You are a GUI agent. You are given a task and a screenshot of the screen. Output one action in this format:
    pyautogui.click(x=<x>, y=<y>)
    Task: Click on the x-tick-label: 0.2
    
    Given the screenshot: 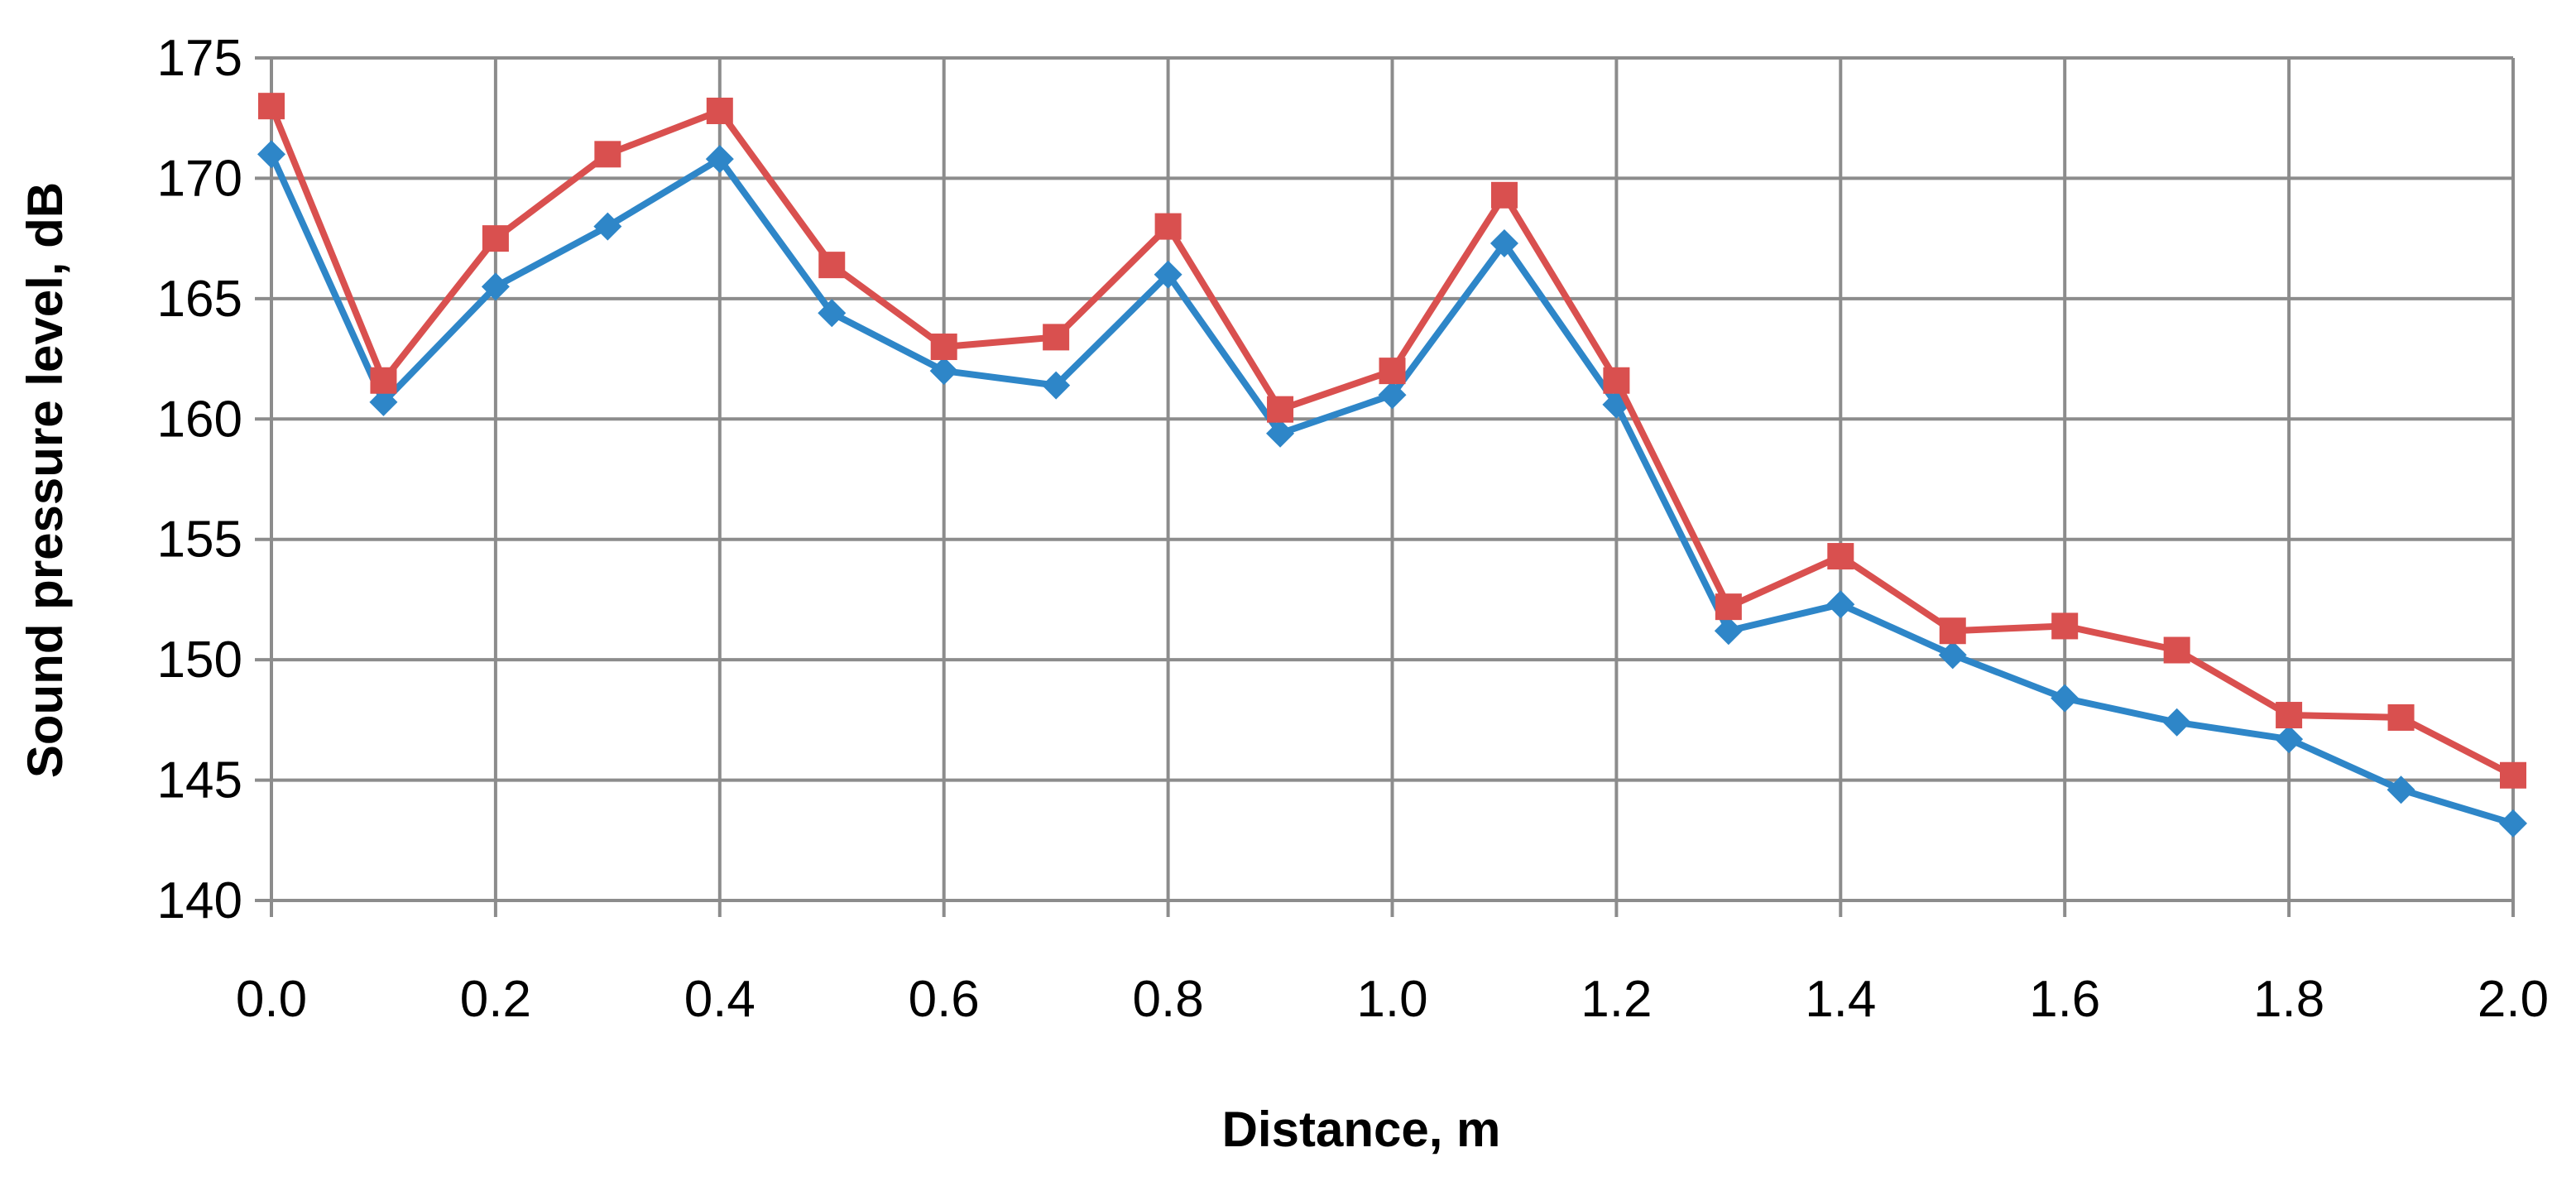 What is the action you would take?
    pyautogui.click(x=496, y=999)
    